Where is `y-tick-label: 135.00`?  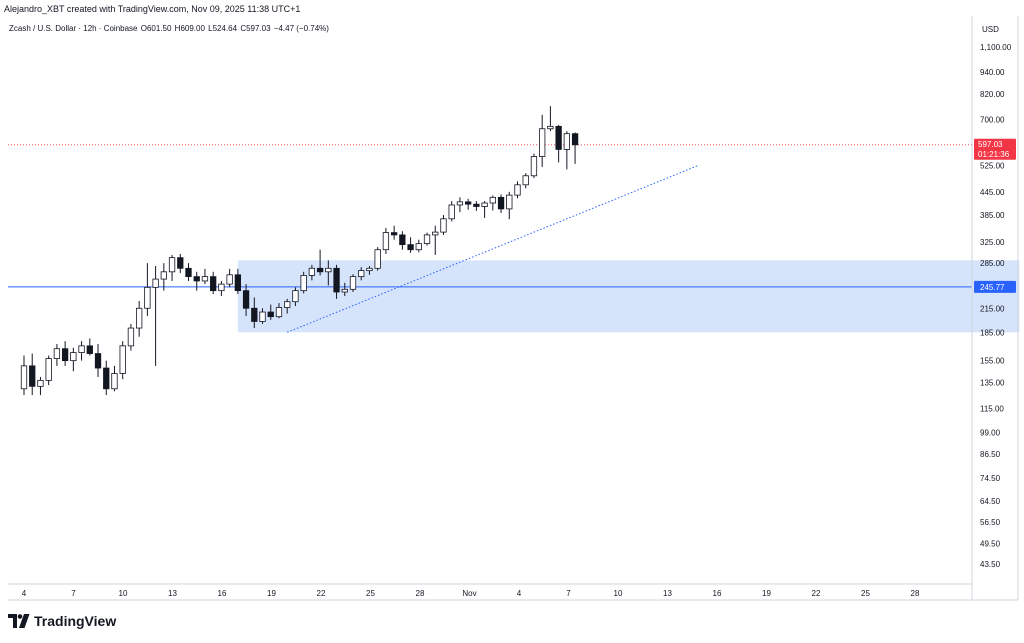
y-tick-label: 135.00 is located at coordinates (992, 383).